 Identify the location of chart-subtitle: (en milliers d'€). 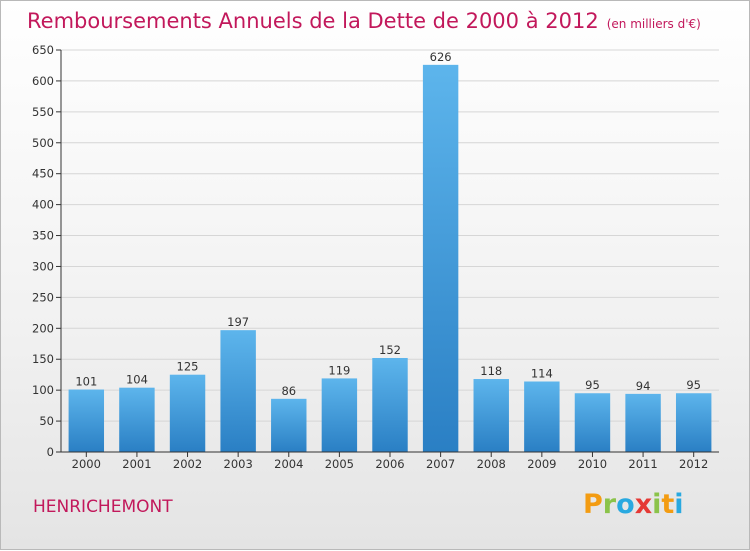
(653, 24).